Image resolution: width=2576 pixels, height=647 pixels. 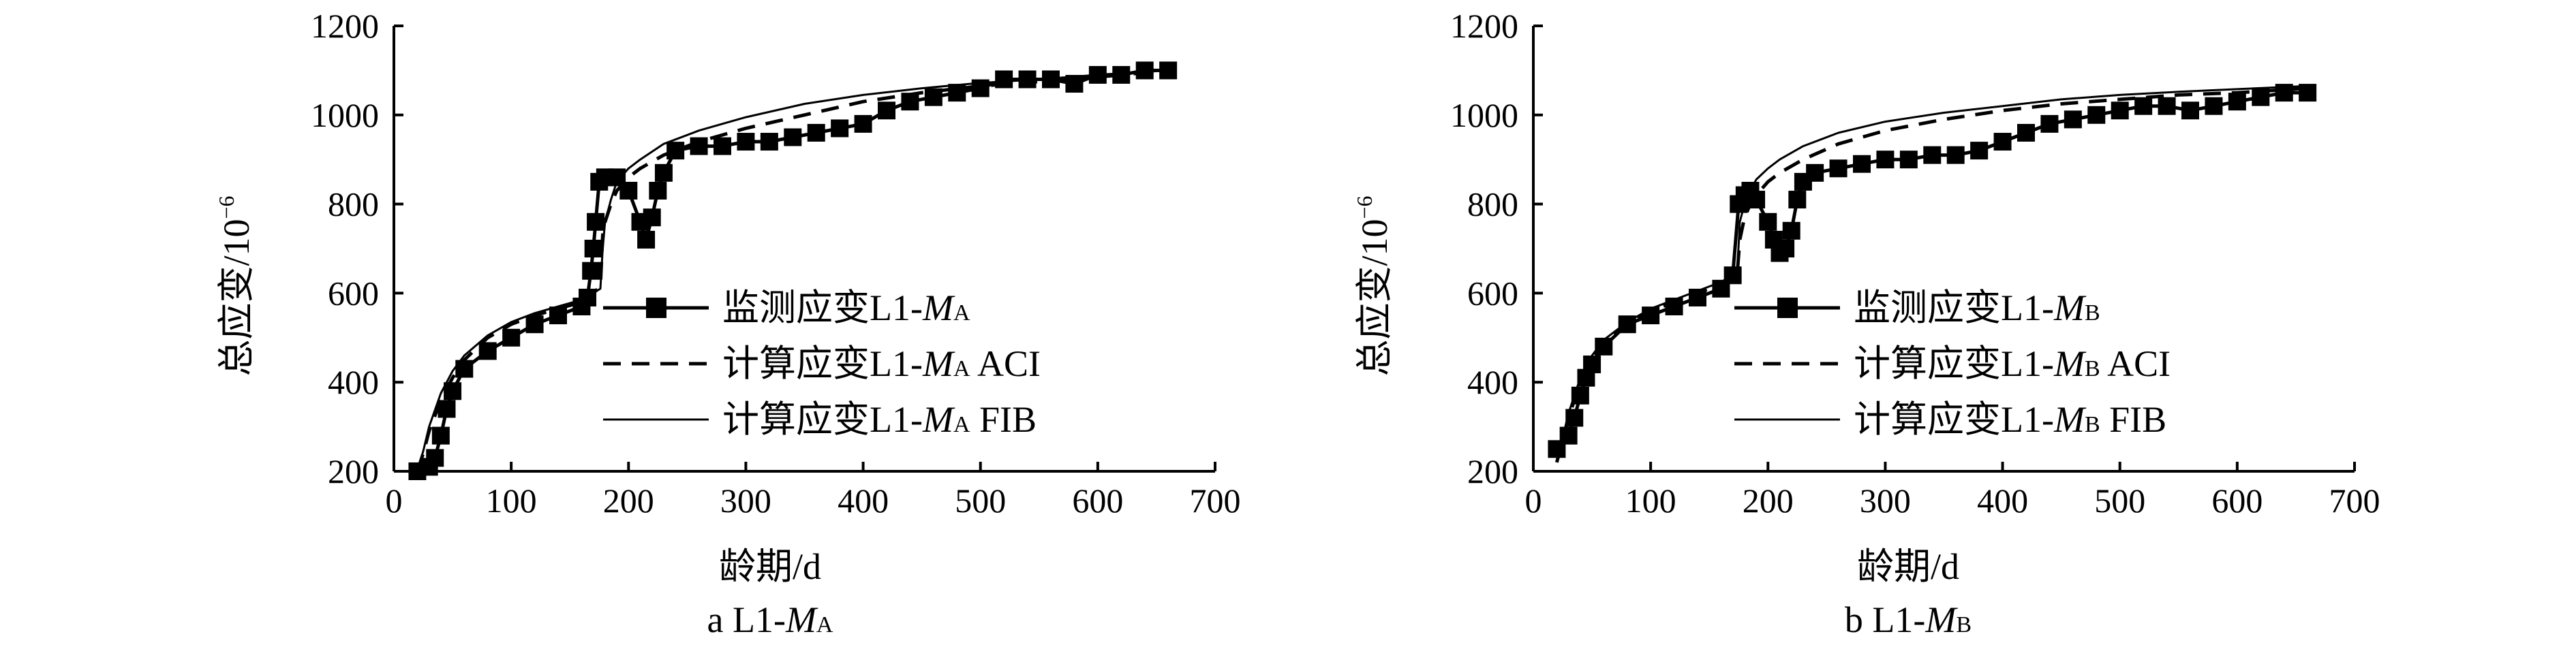 I want to click on chart-a-x-tick-label: 200, so click(x=628, y=501).